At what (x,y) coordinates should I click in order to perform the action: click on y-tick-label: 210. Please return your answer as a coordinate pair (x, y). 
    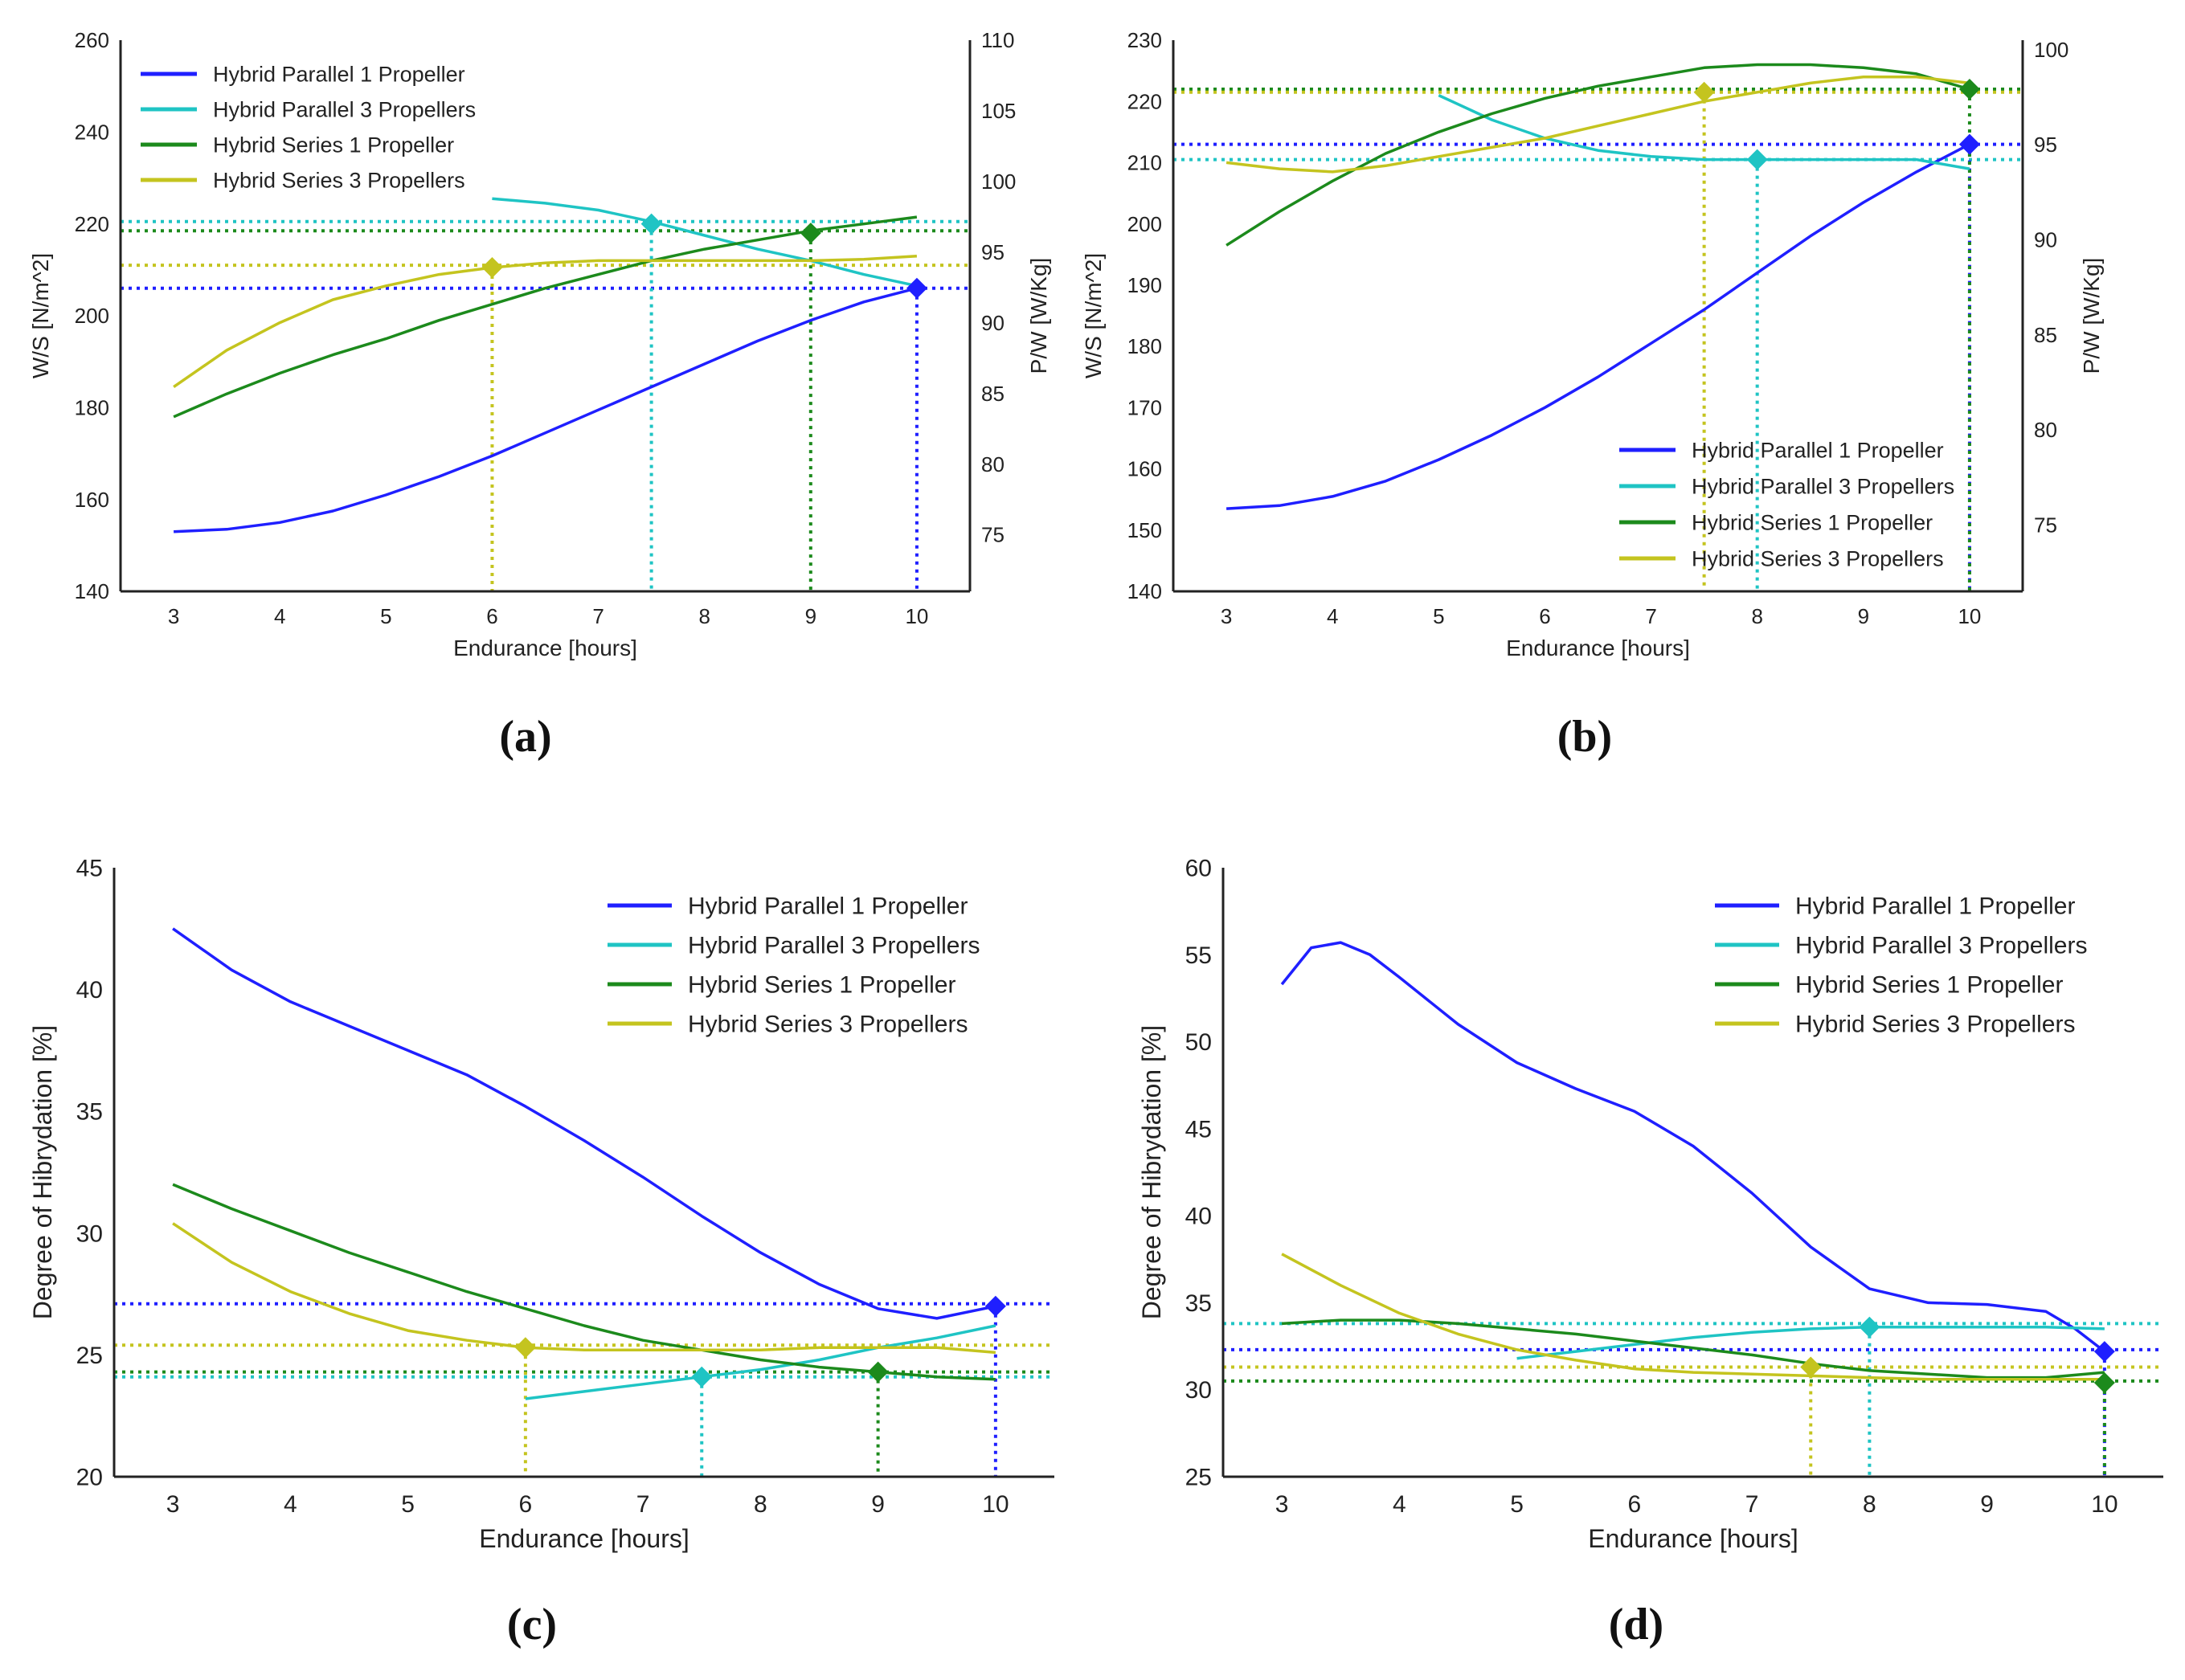
    Looking at the image, I should click on (1144, 163).